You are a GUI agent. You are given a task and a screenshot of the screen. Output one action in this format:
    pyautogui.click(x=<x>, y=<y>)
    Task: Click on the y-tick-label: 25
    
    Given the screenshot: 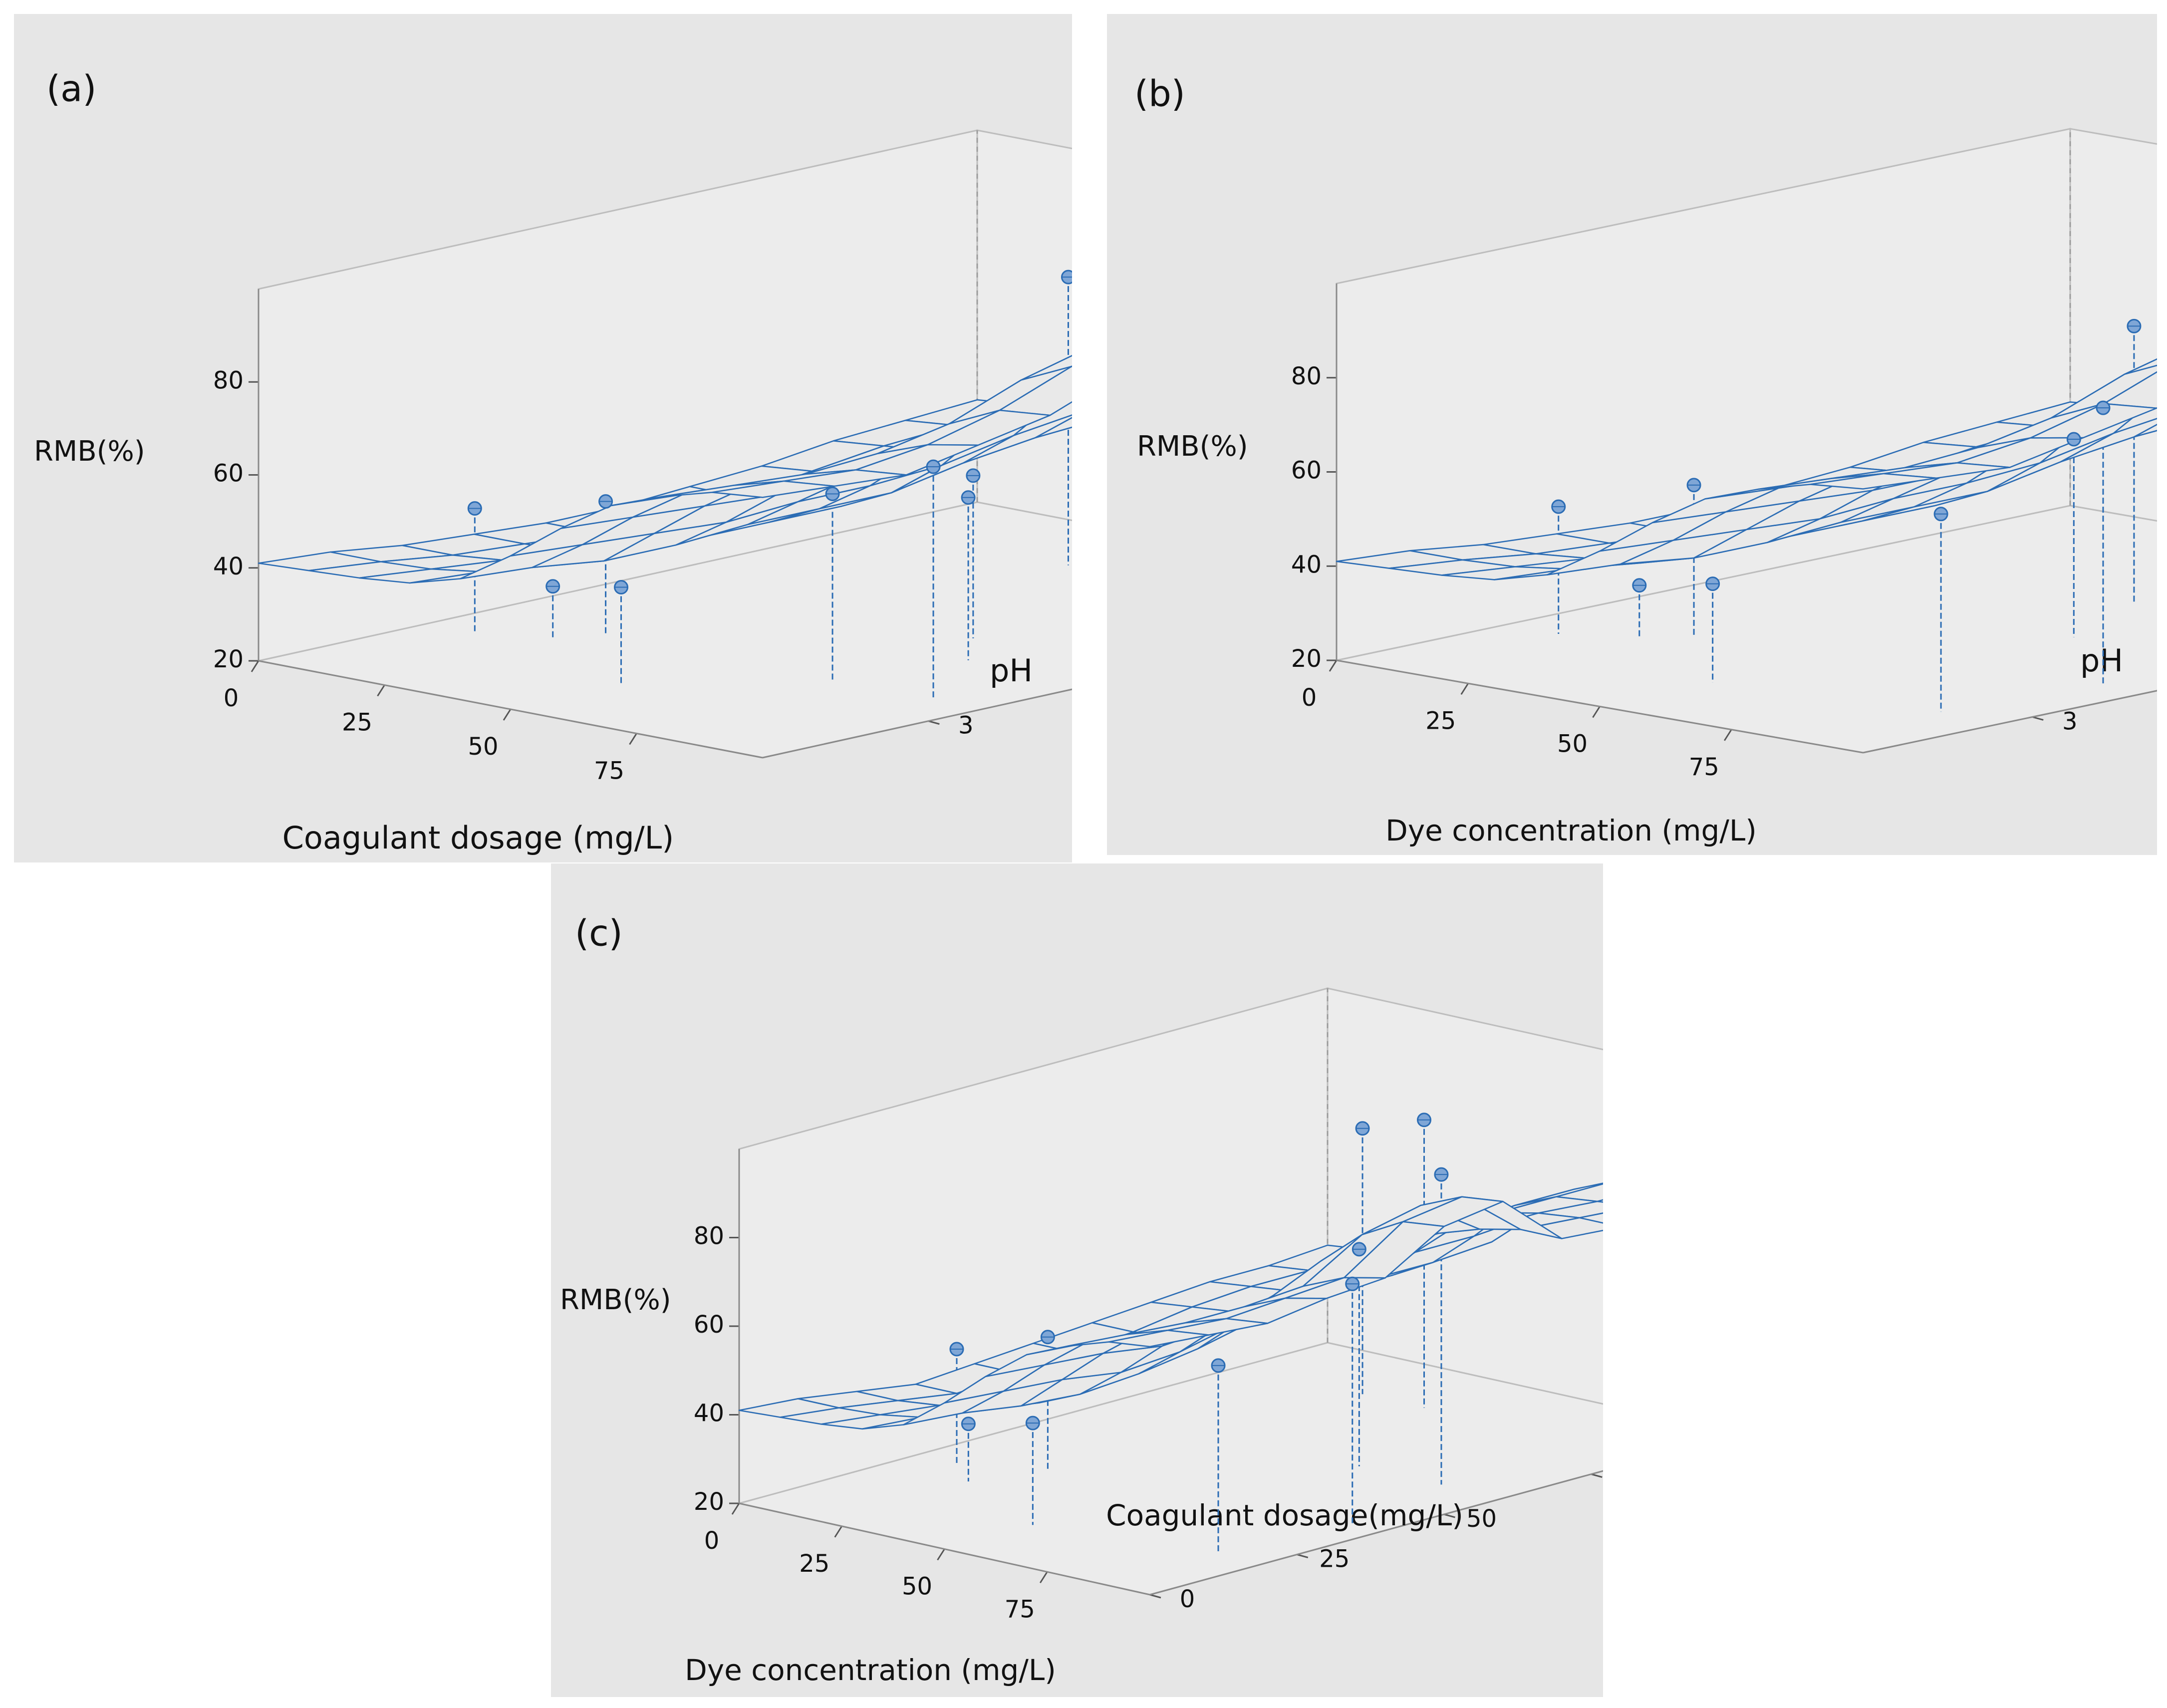 What is the action you would take?
    pyautogui.click(x=1335, y=1559)
    